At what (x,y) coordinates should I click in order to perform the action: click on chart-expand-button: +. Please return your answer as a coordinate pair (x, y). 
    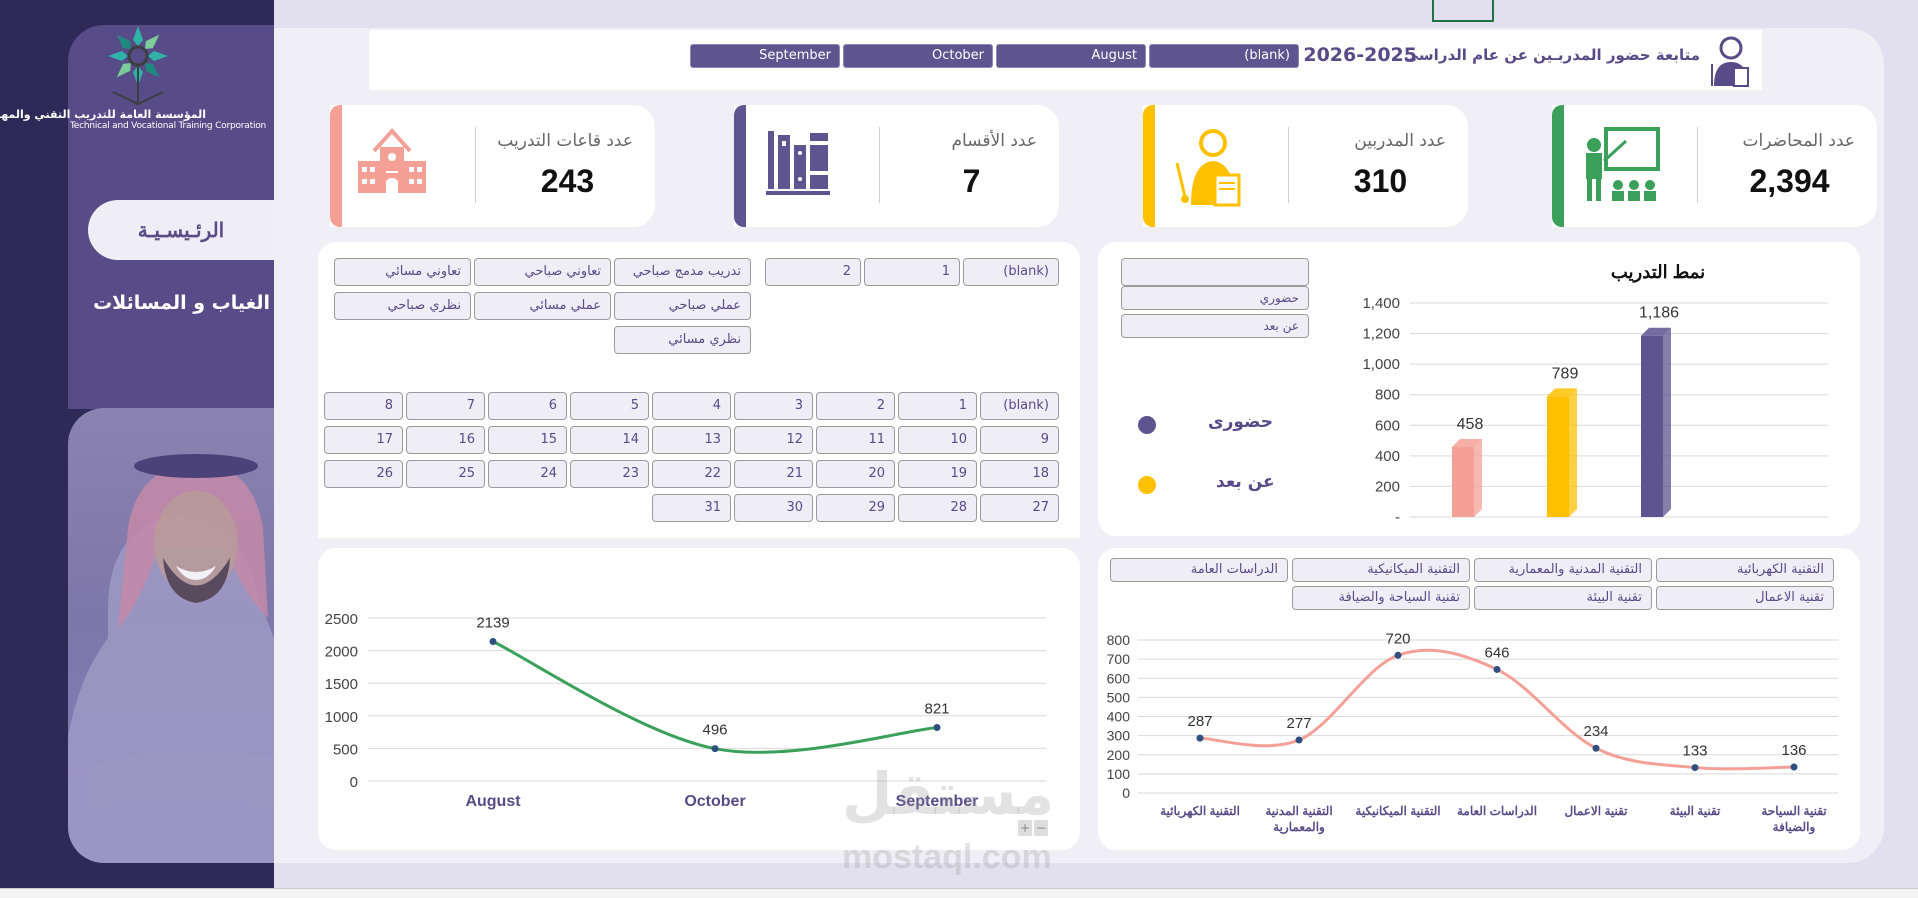
    Looking at the image, I should click on (1025, 828).